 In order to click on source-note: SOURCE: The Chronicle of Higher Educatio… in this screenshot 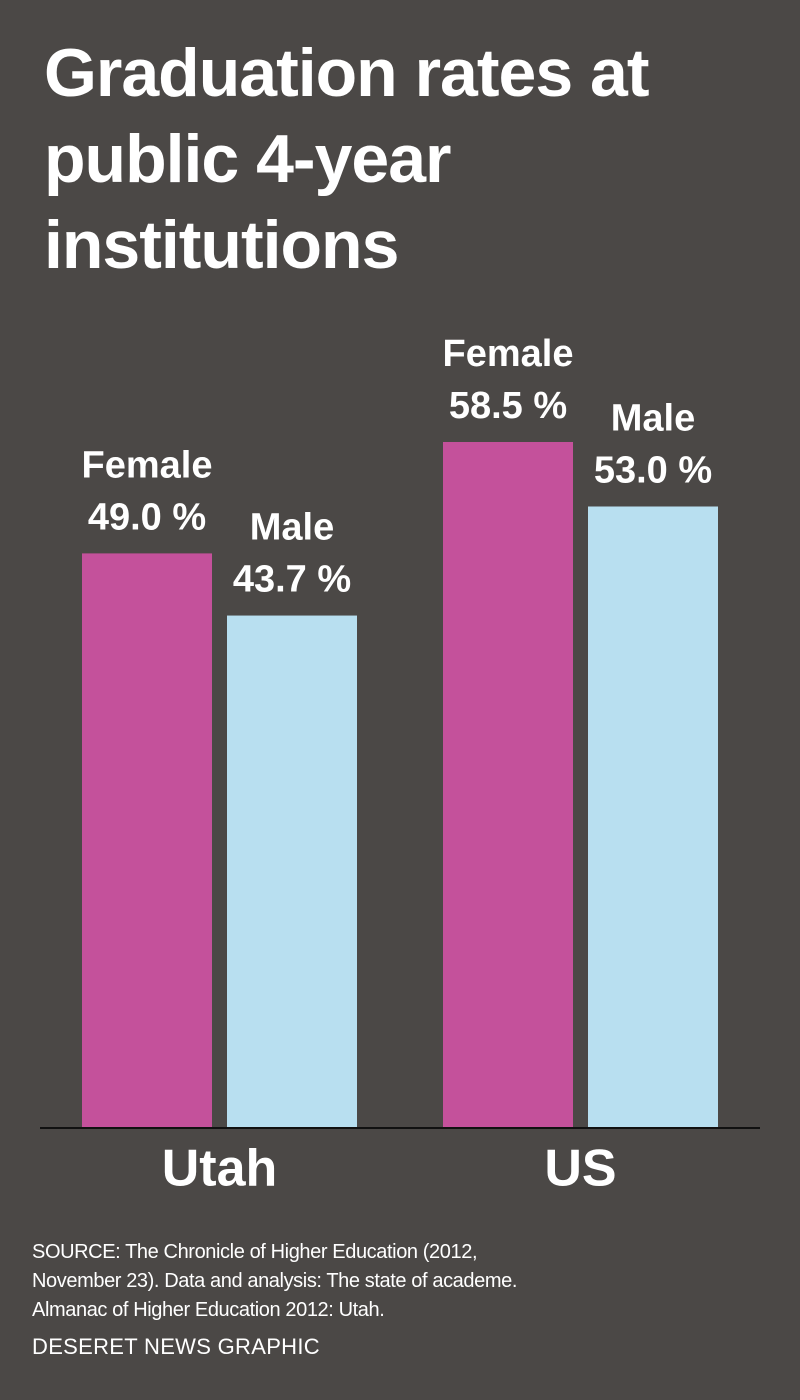, I will do `click(274, 1281)`.